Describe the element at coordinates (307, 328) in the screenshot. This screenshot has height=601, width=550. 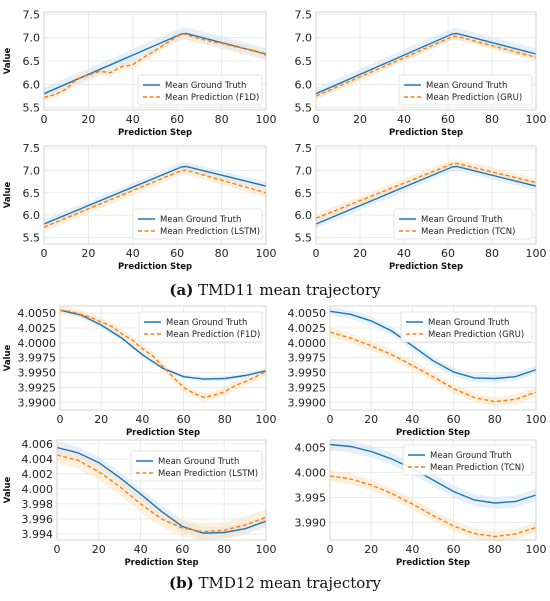
I see `y-tick-label: 4.0025` at that location.